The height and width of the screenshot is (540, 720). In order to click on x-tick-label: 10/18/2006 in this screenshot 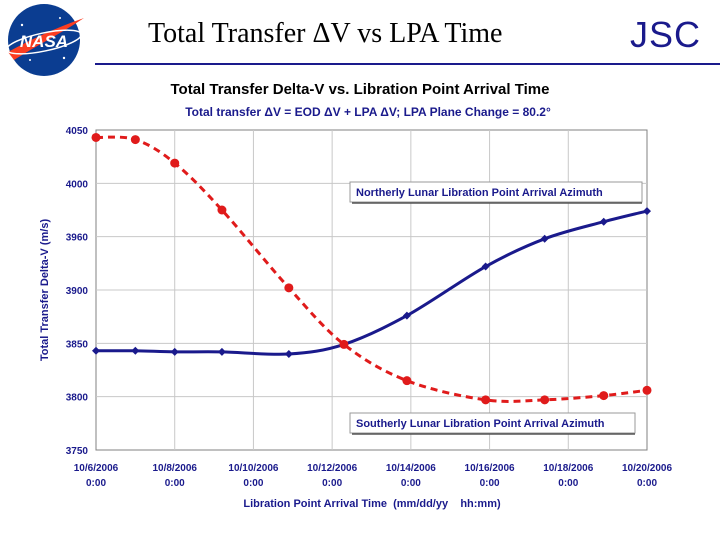, I will do `click(568, 468)`.